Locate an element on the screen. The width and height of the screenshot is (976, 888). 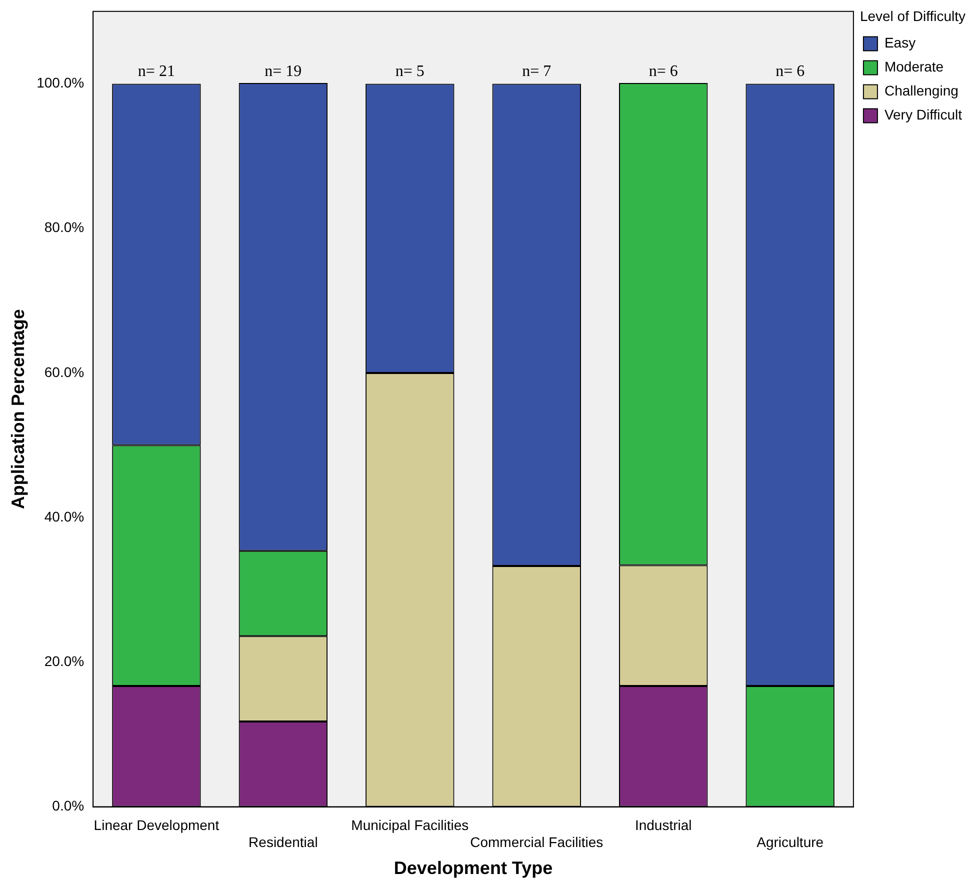
x-tick-label: Residential is located at coordinates (283, 842).